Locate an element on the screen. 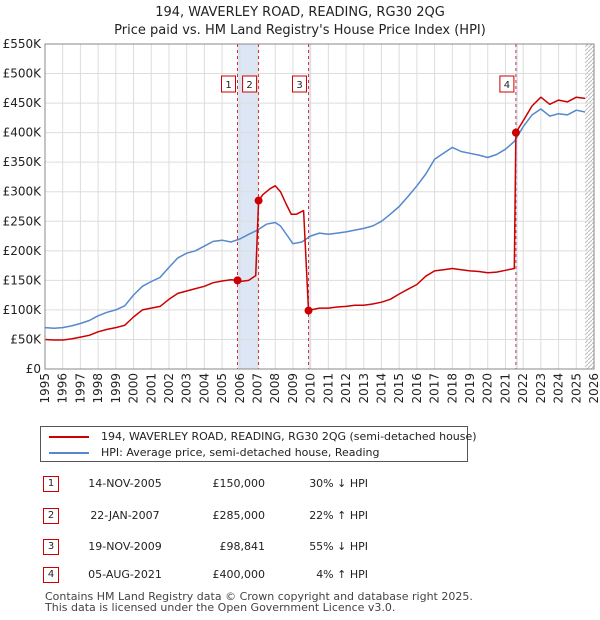  x-tick-label: 2005 is located at coordinates (222, 388).